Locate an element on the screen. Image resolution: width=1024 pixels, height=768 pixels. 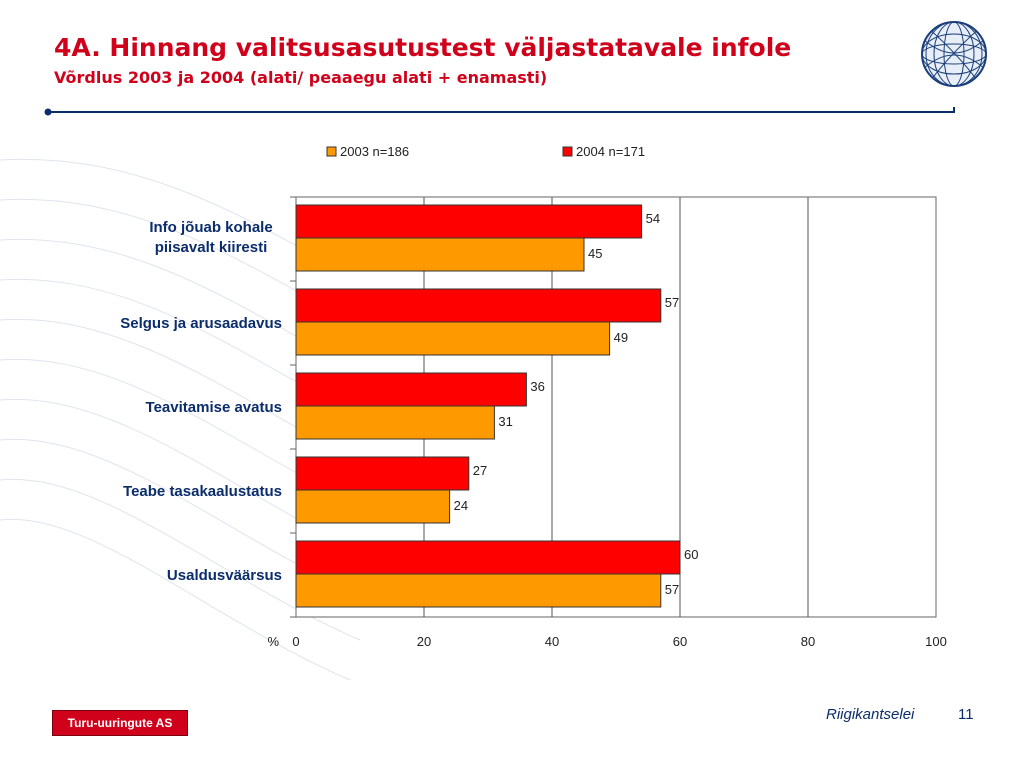
company-logo: Turu-uuringute AS is located at coordinates (120, 723).